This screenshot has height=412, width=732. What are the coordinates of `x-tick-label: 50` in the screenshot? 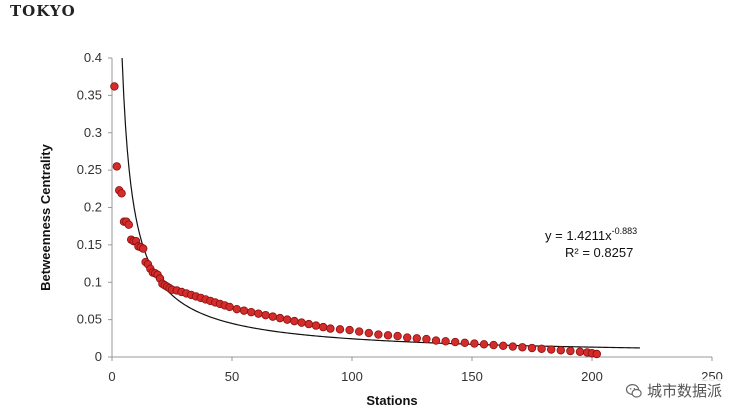 It's located at (232, 376).